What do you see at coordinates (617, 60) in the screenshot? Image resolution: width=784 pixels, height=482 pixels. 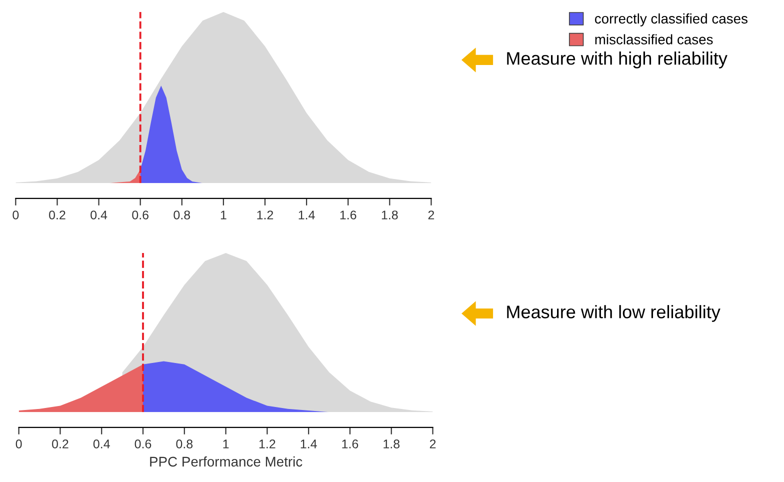 I see `text: Measure with high reliability` at bounding box center [617, 60].